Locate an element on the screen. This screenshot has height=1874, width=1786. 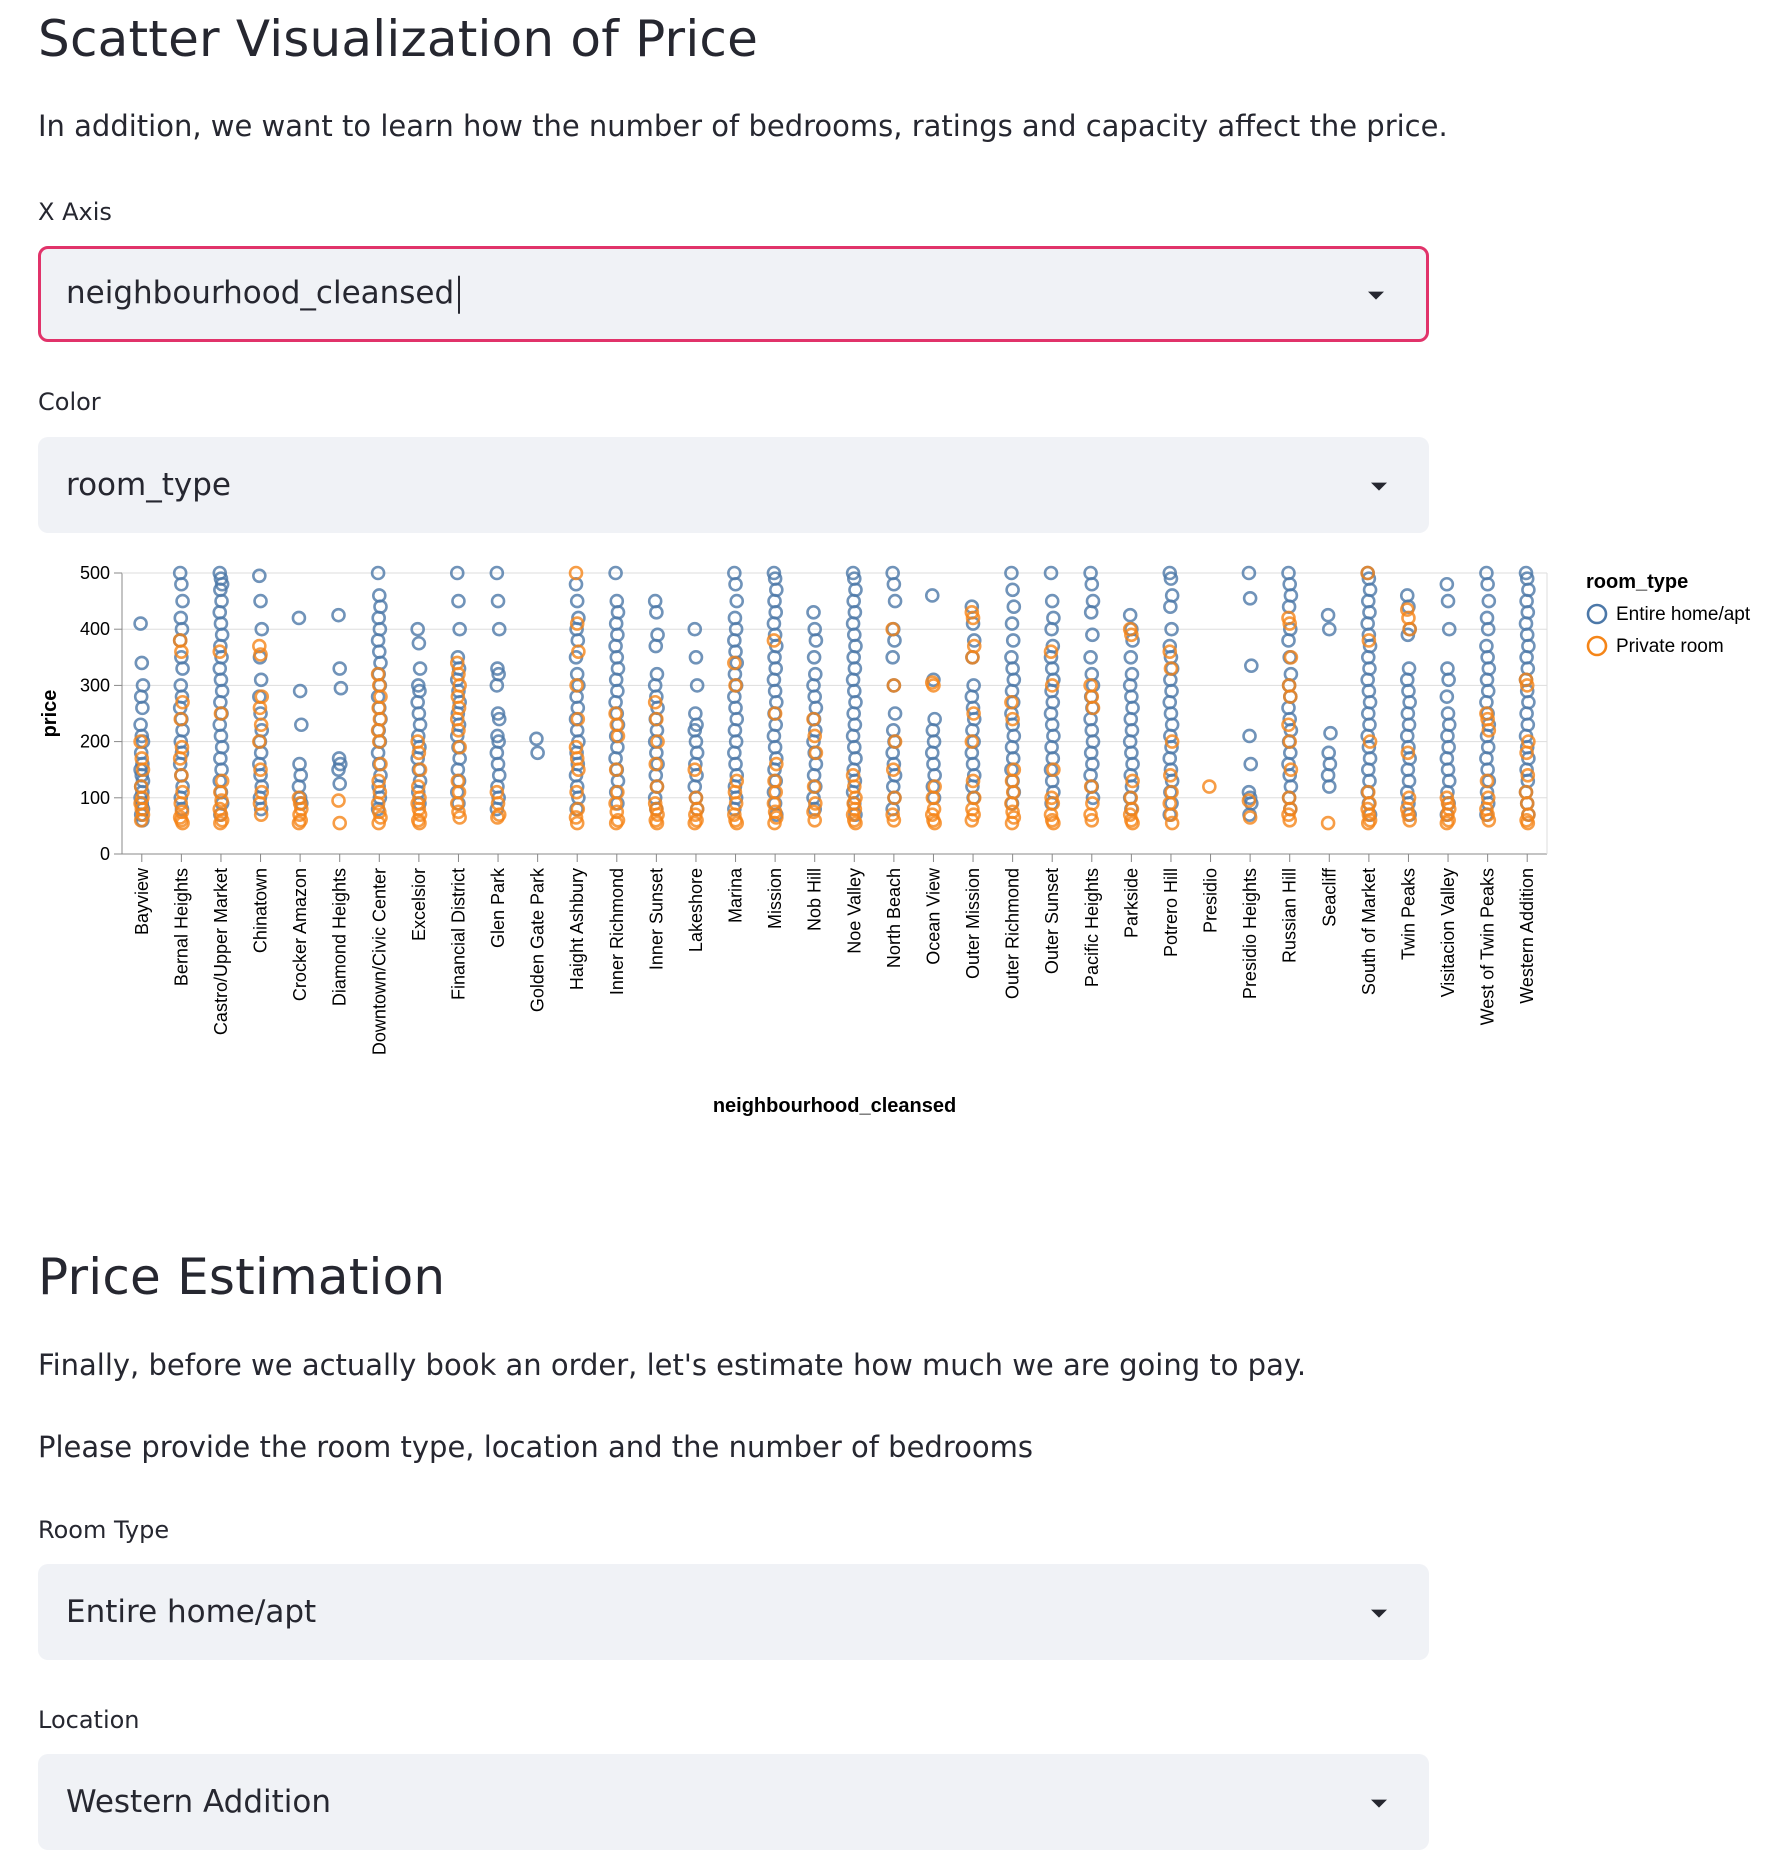
x-tick-label: Parkside is located at coordinates (1131, 903).